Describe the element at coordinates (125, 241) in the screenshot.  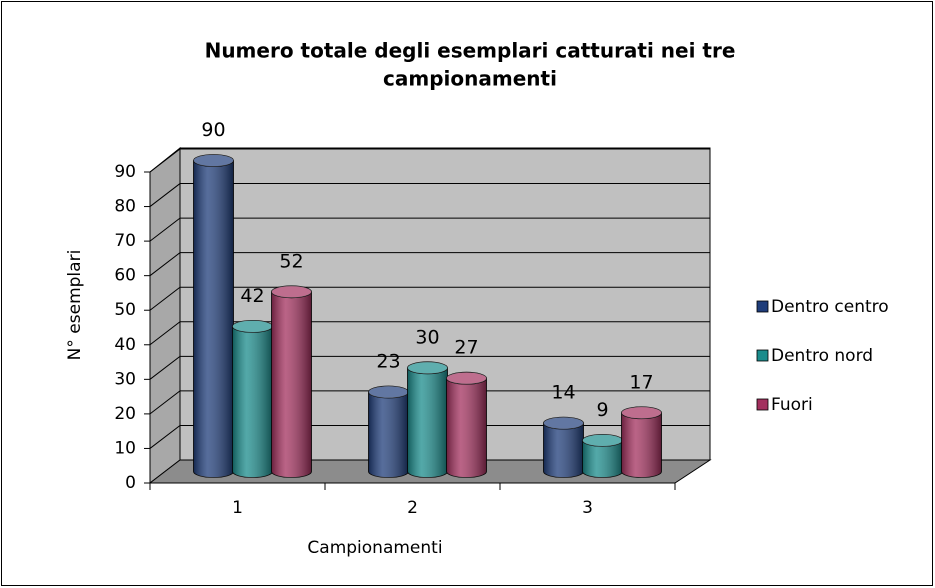
I see `y-tick-label: 70` at that location.